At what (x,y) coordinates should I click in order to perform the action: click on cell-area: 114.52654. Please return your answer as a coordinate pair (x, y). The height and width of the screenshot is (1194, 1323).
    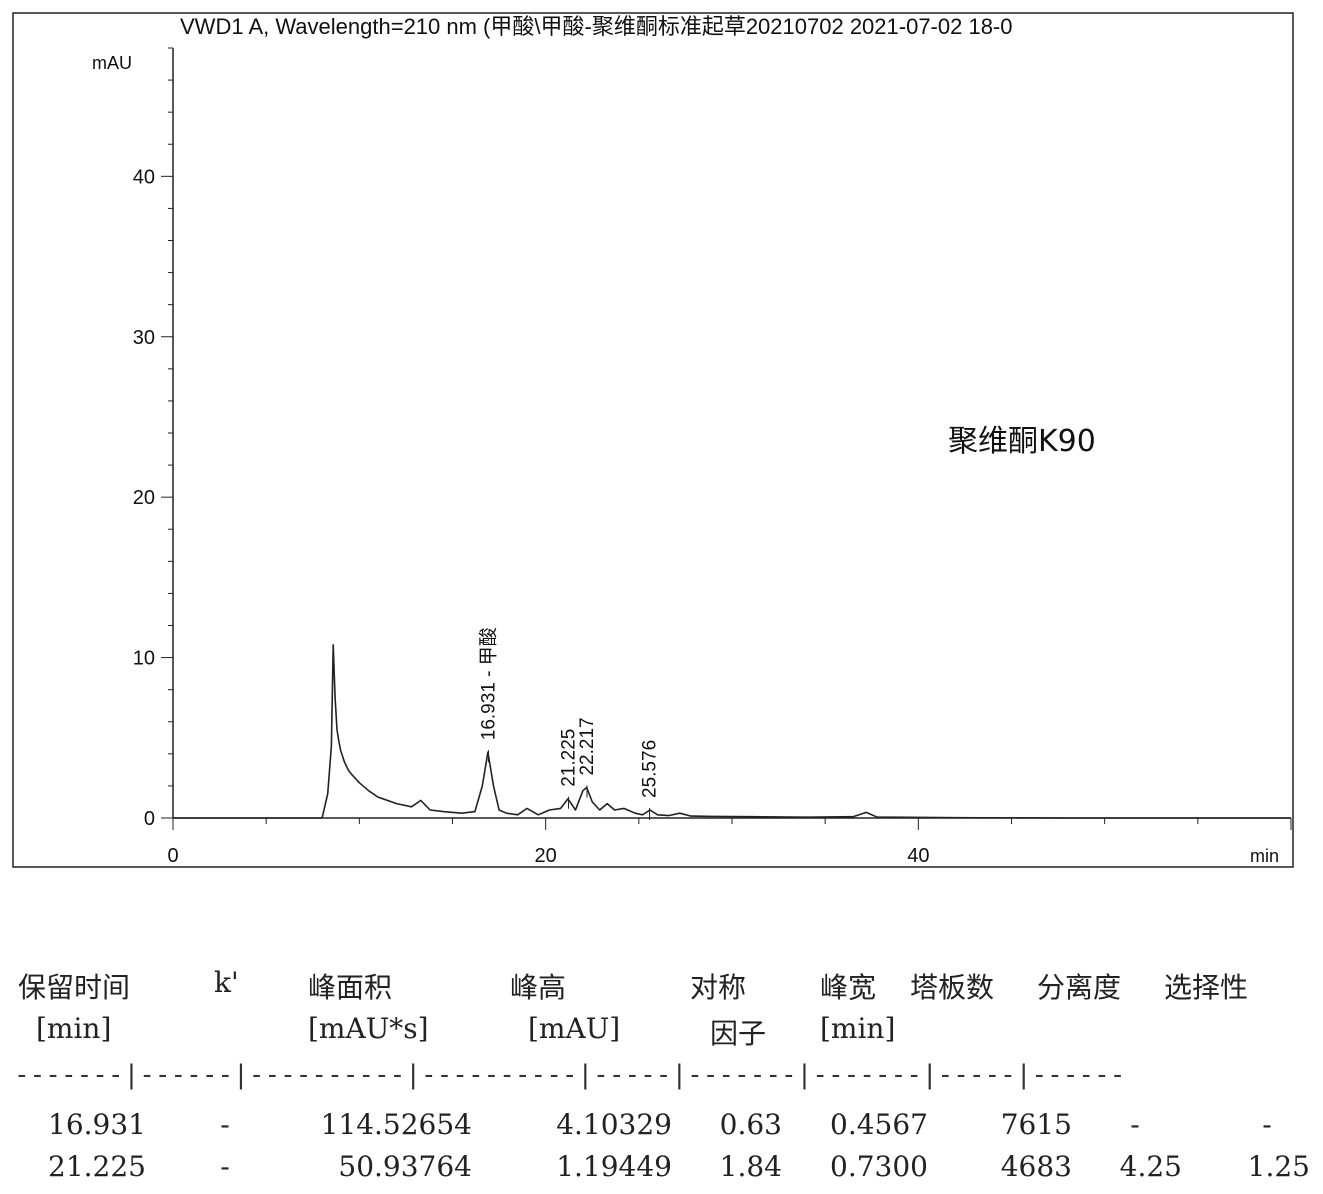
    Looking at the image, I should click on (396, 1124).